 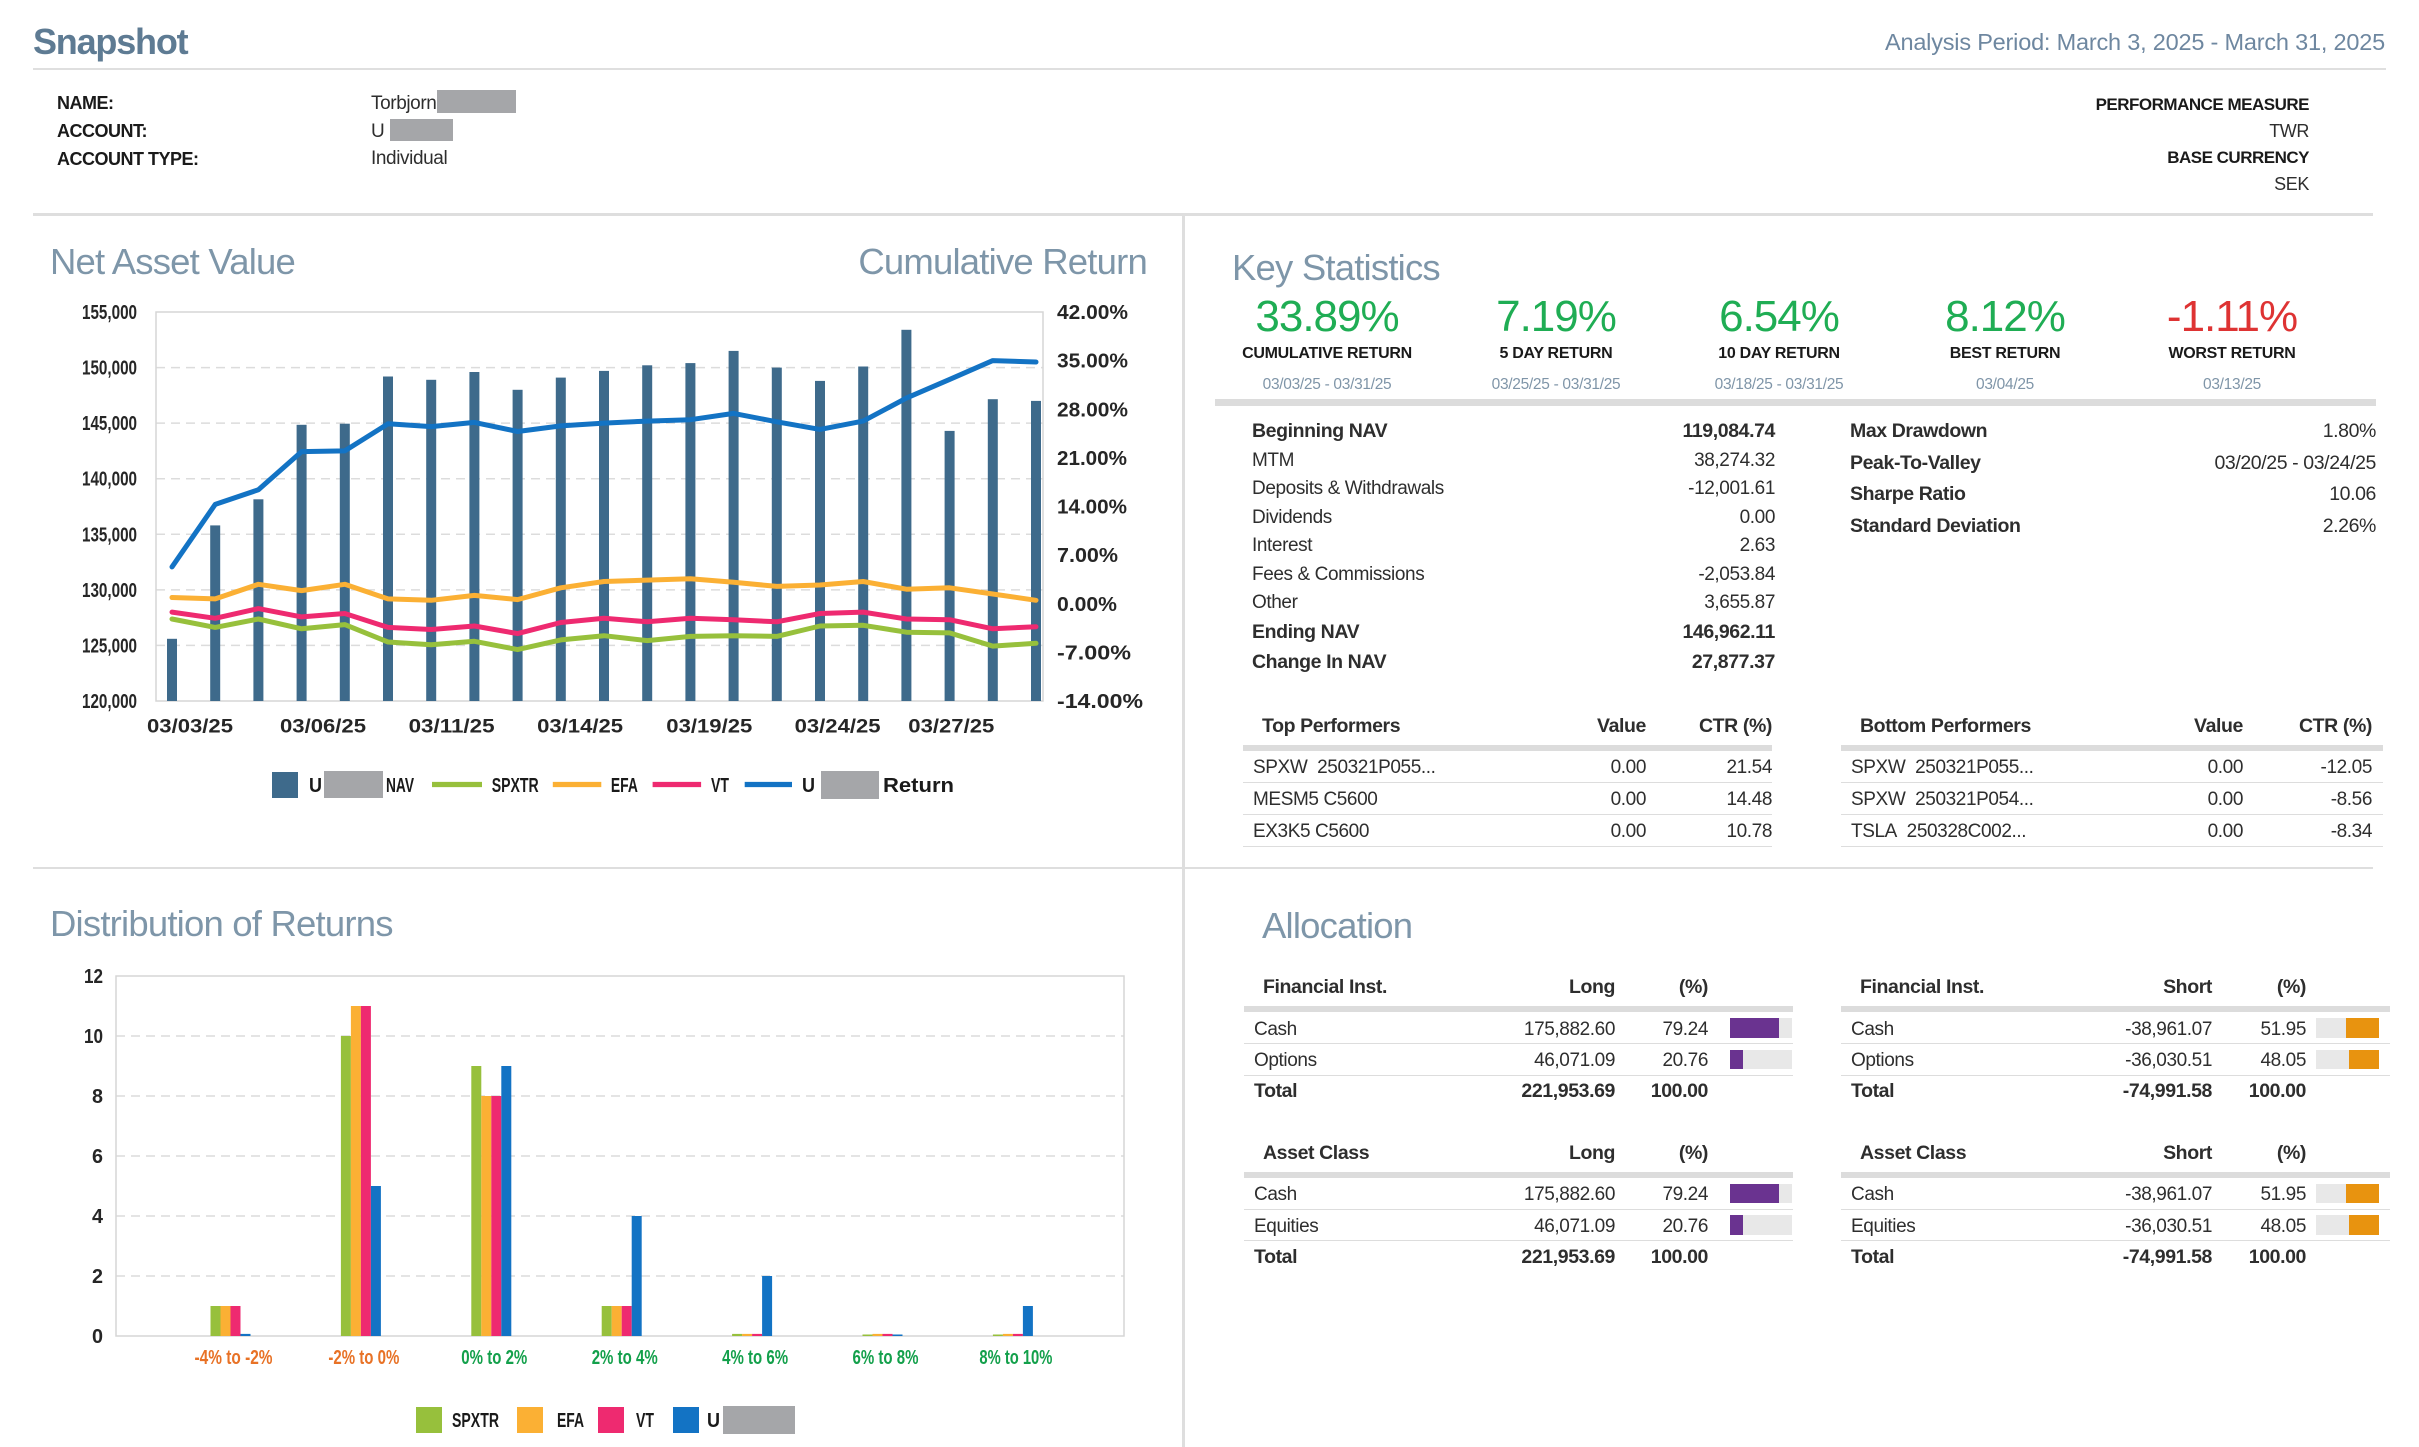 What do you see at coordinates (755, 1358) in the screenshot?
I see `svg-text: 4% to 6%` at bounding box center [755, 1358].